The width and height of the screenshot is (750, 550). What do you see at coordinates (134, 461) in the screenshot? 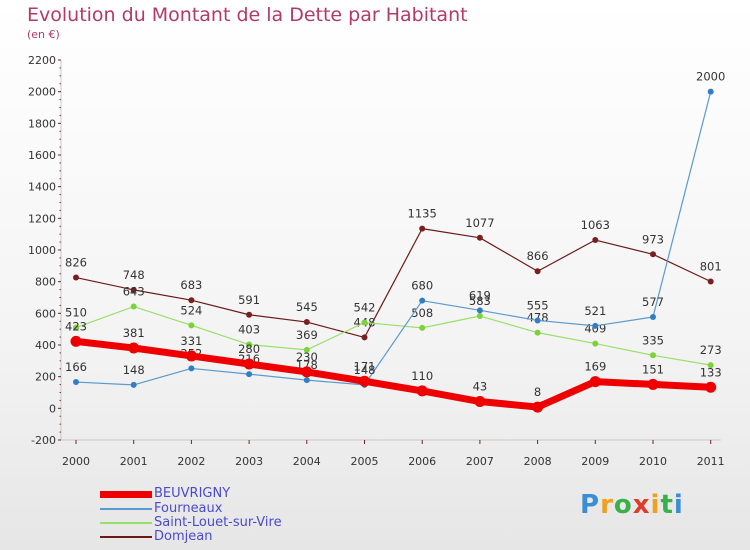
I see `x-tick-label: 2001` at bounding box center [134, 461].